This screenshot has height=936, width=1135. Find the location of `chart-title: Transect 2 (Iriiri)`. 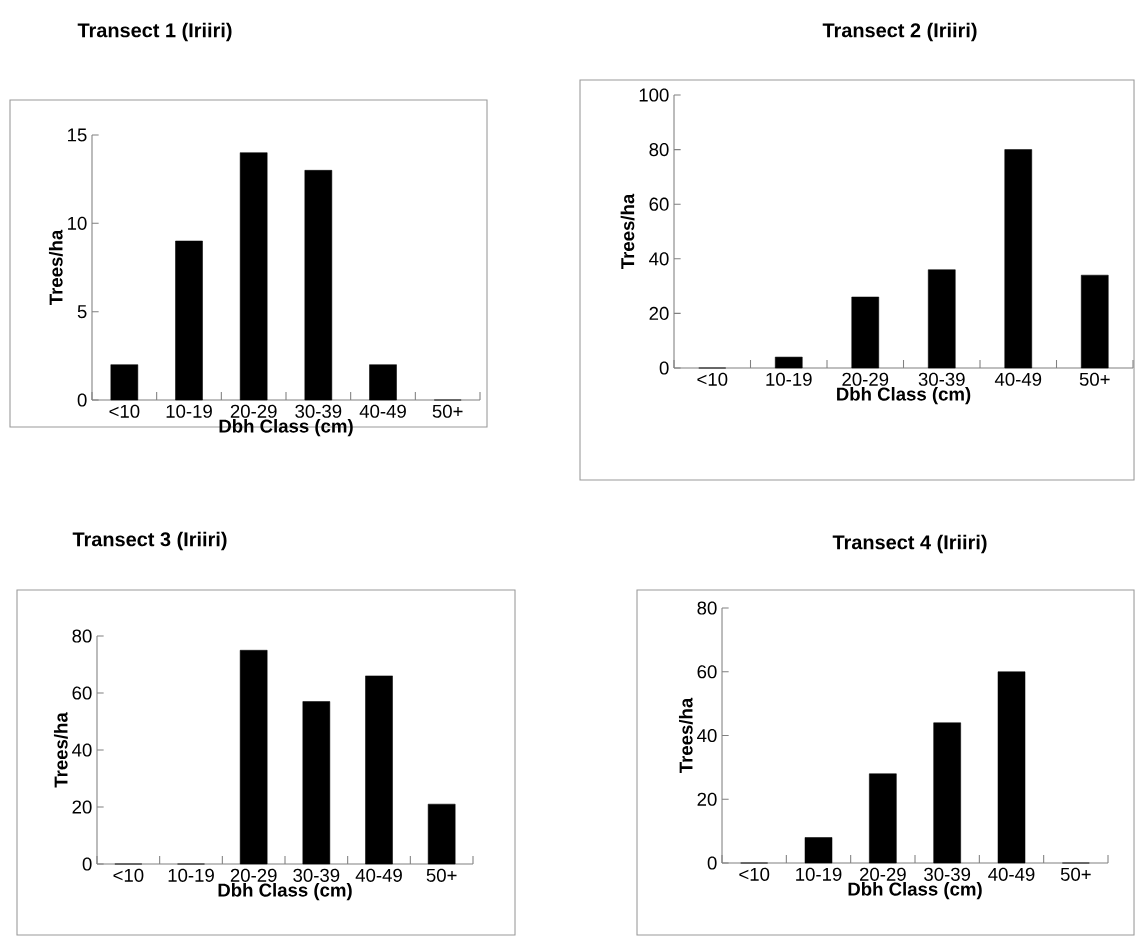

chart-title: Transect 2 (Iriiri) is located at coordinates (899, 32).